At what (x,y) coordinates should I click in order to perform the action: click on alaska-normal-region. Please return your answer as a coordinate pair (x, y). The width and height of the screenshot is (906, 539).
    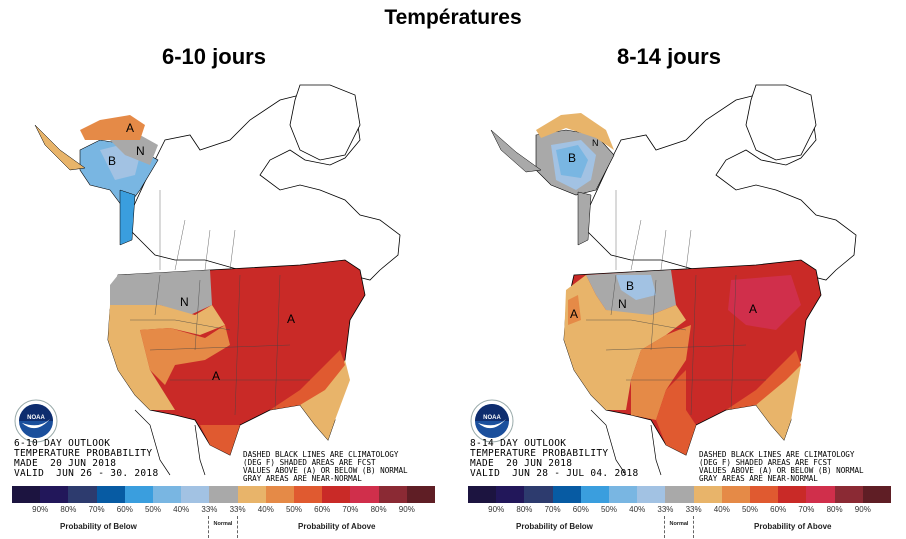
    Looking at the image, I should click on (134, 150).